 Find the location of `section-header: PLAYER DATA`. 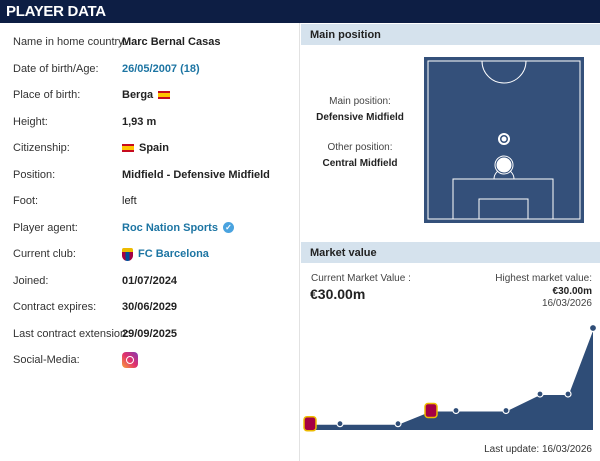

section-header: PLAYER DATA is located at coordinates (300, 11).